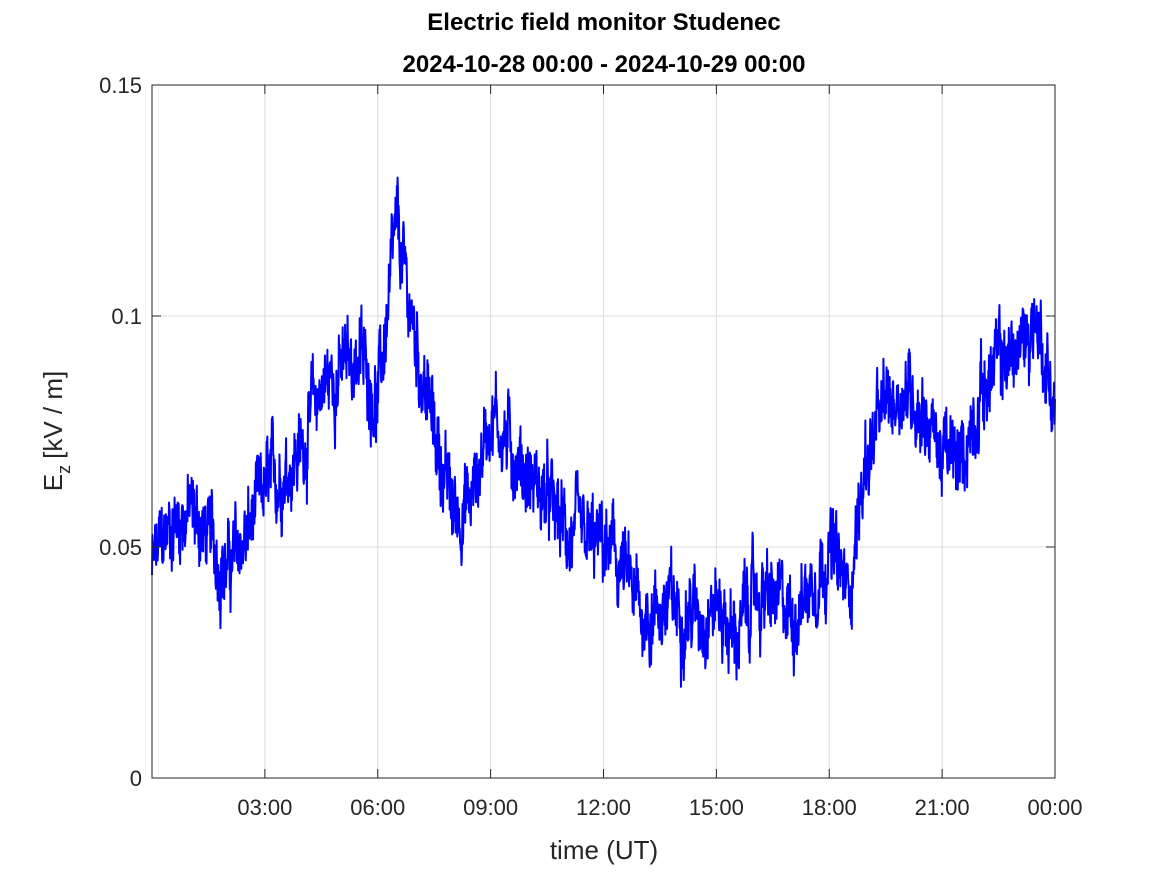 The image size is (1167, 875). Describe the element at coordinates (1054, 807) in the screenshot. I see `x-tick-label: 00:00` at that location.